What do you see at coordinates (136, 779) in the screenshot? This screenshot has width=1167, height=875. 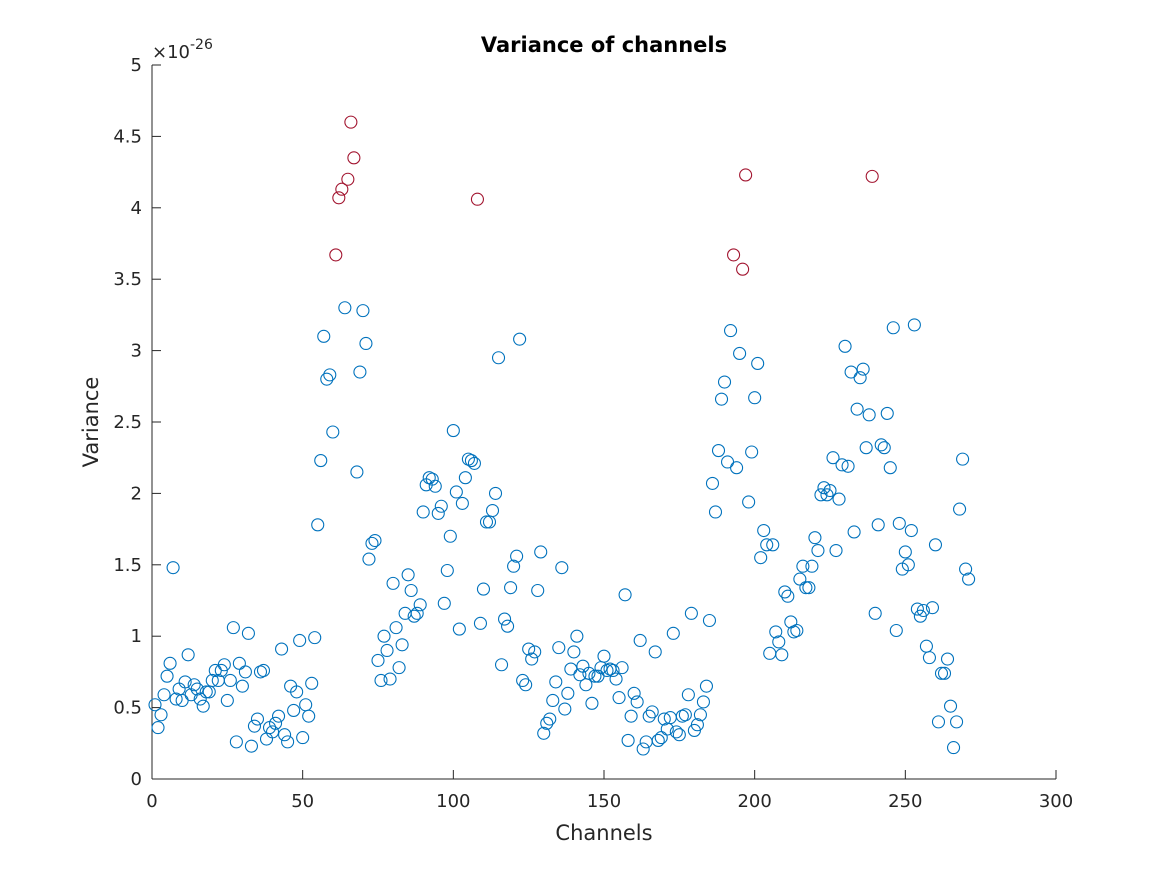 I see `y-tick-label: 0` at bounding box center [136, 779].